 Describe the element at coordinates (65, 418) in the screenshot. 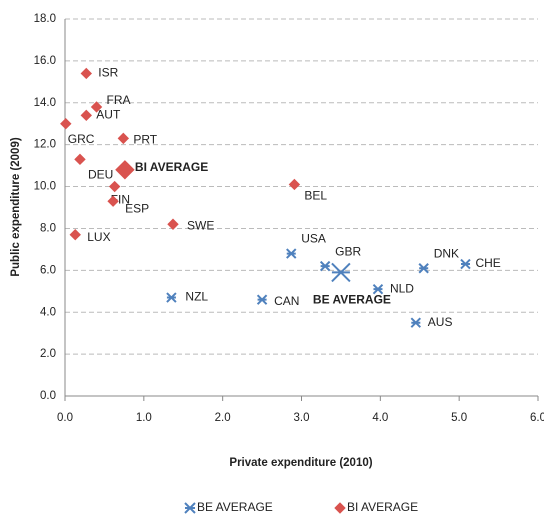

I see `x-tick-label: 0.0` at that location.